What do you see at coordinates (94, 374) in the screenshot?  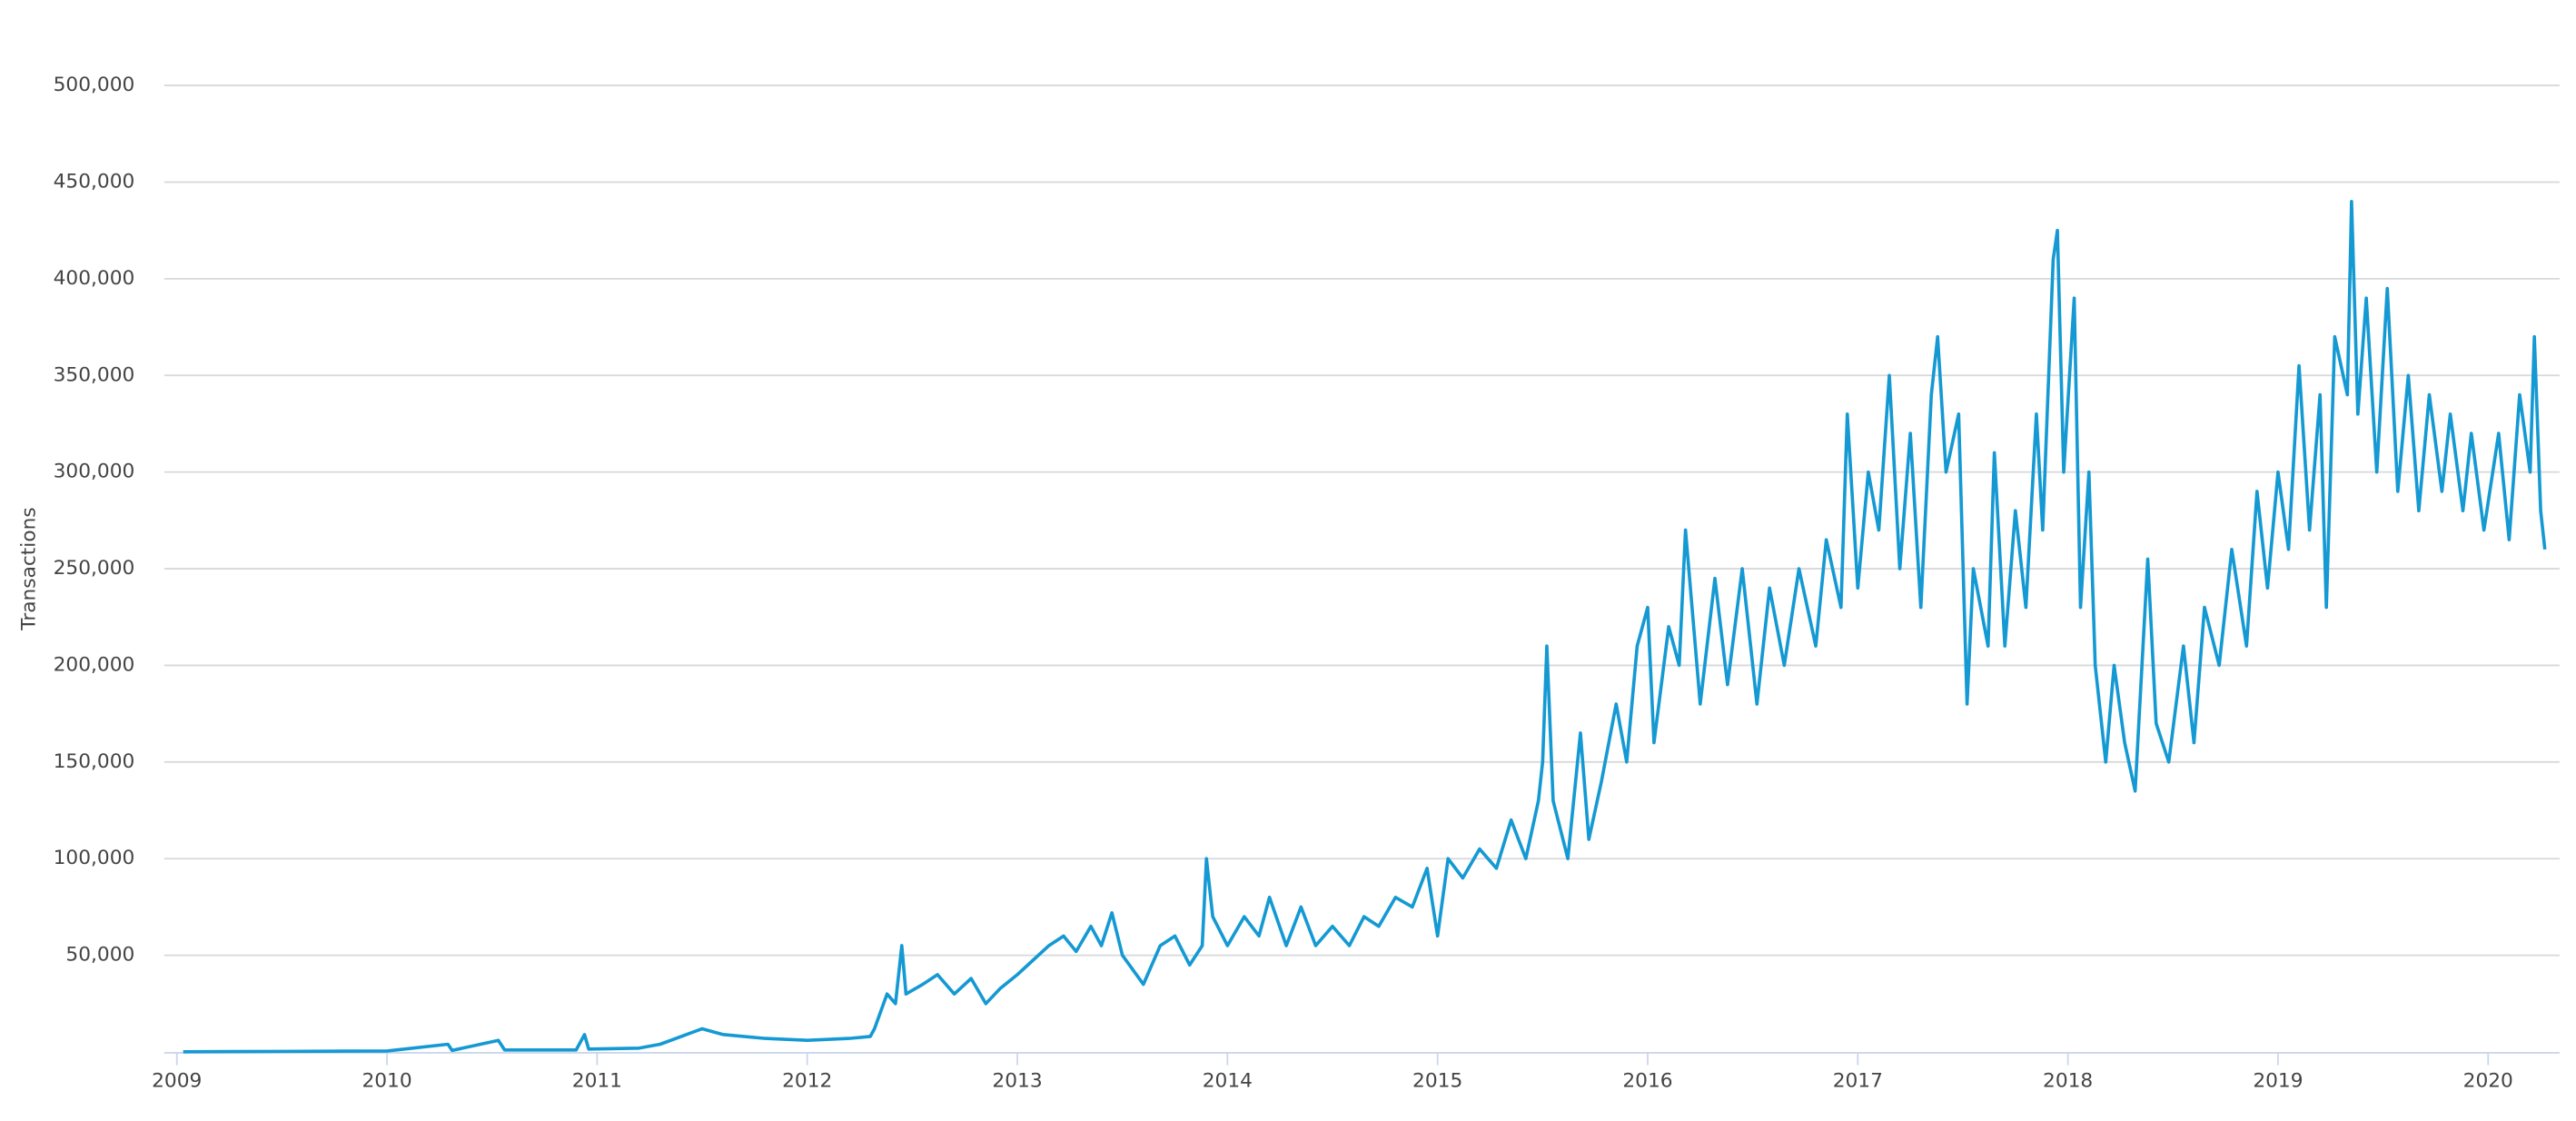 I see `y-tick-label: 350,000` at bounding box center [94, 374].